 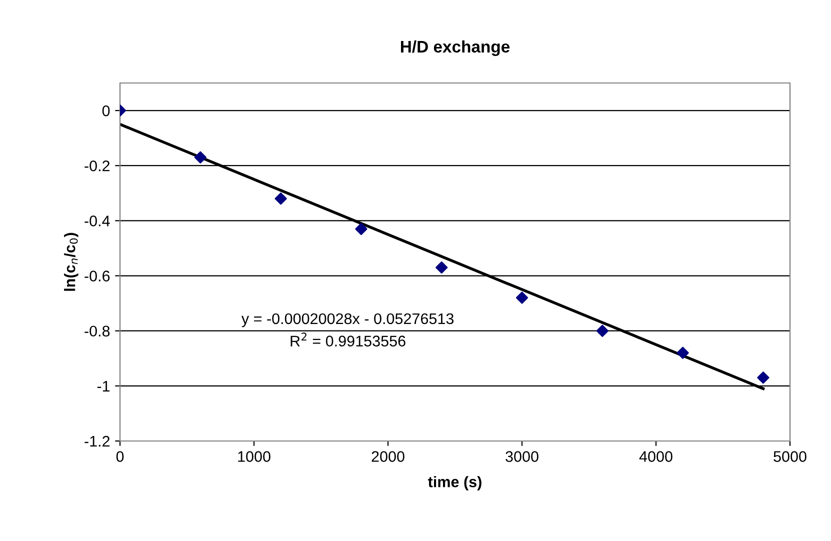 I want to click on y-tick-label: -0.6, so click(x=97, y=276).